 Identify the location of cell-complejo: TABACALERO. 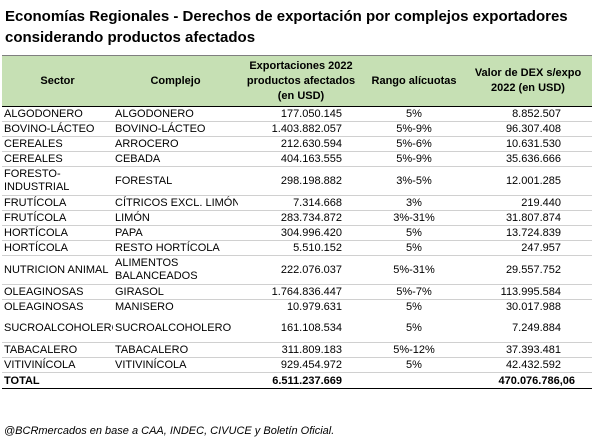
(175, 350).